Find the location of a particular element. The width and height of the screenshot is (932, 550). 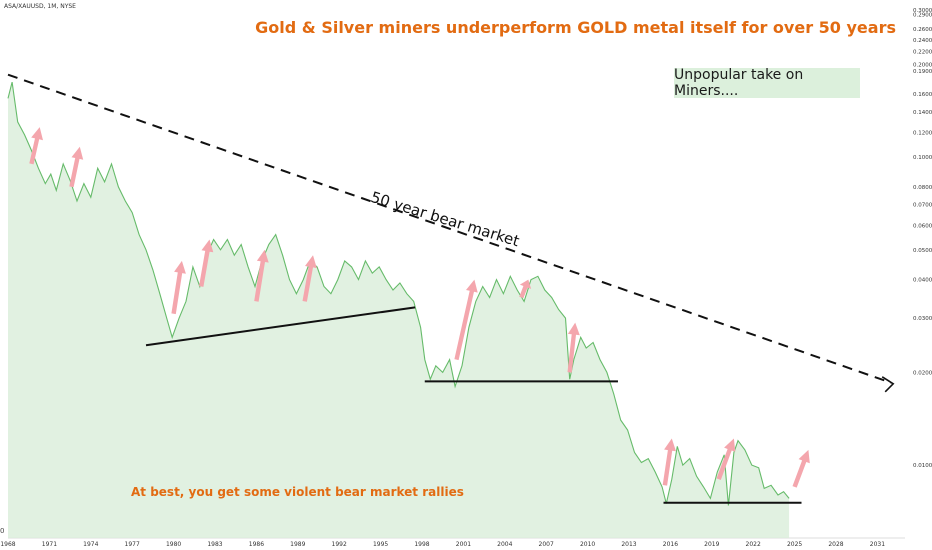

x-tick-label: 2025 is located at coordinates (794, 544).